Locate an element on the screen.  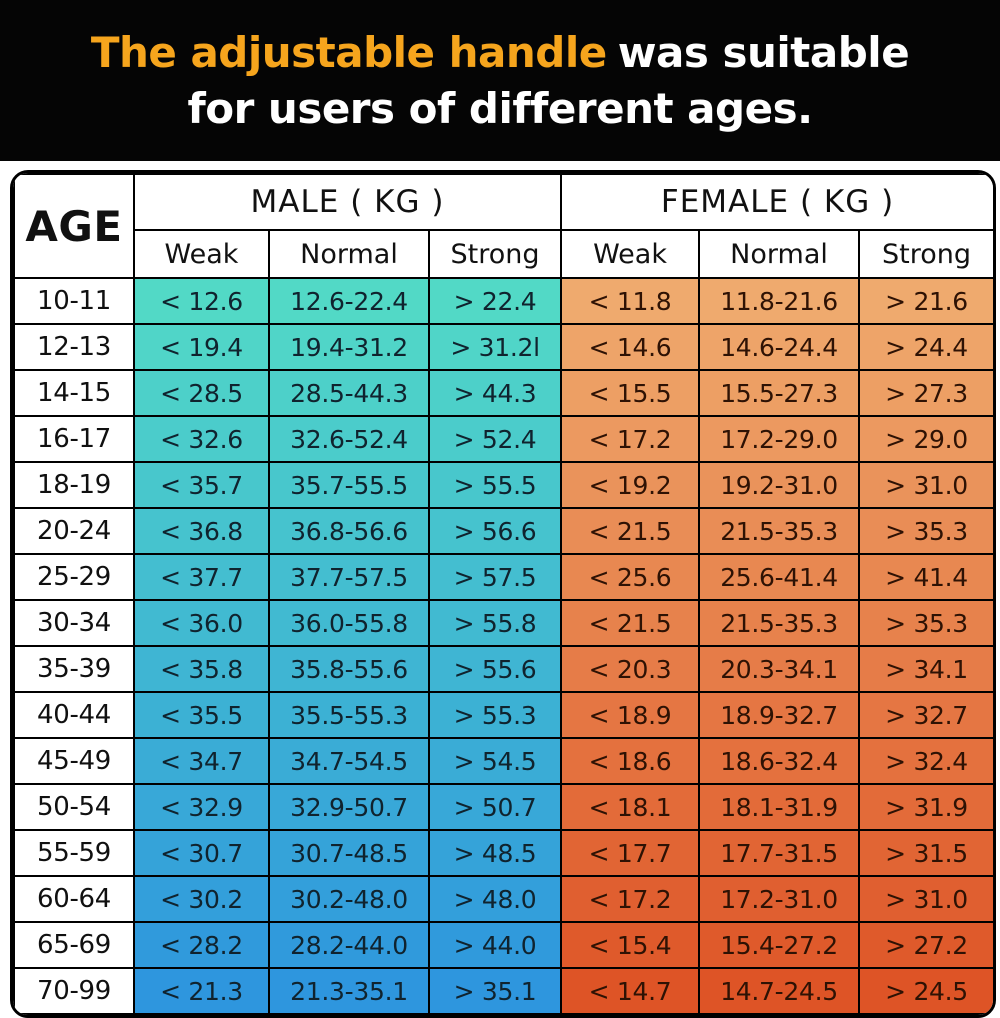
male-value-cell: > 48.5 is located at coordinates (495, 853).